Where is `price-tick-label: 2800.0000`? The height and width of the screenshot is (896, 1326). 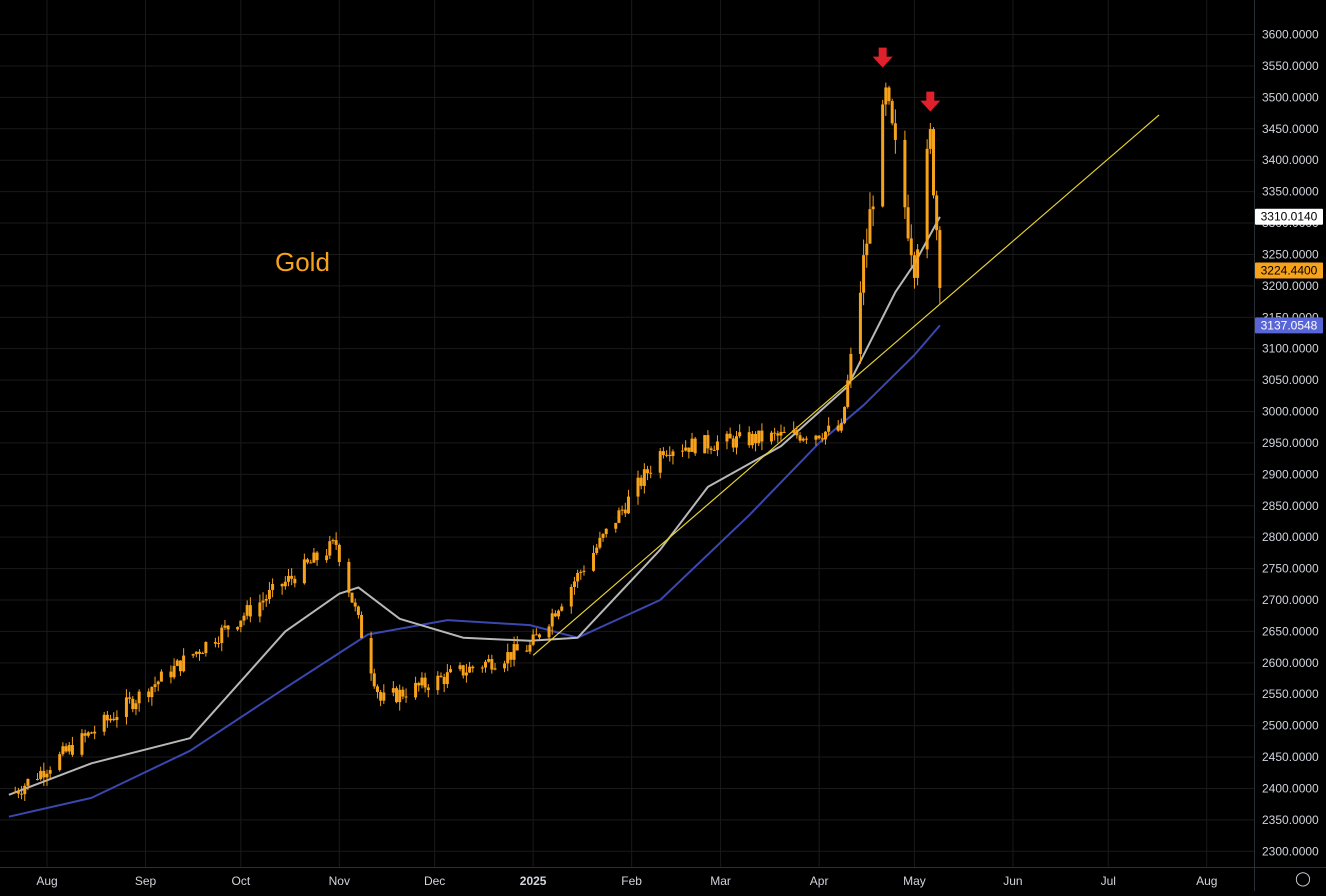 price-tick-label: 2800.0000 is located at coordinates (1290, 537).